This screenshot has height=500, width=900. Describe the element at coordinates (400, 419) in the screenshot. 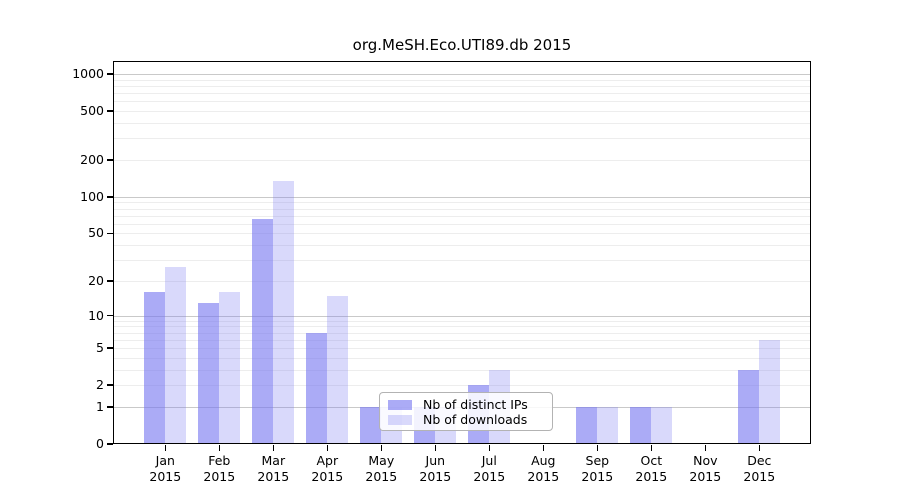

I see `downloads-swatch` at that location.